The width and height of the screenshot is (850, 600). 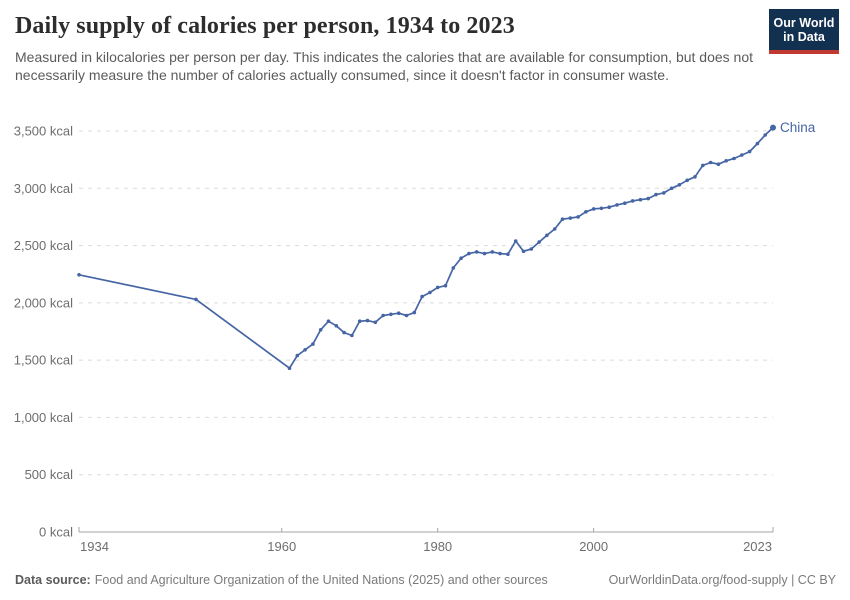 I want to click on y-tick-label: 500 kcal, so click(x=49, y=474).